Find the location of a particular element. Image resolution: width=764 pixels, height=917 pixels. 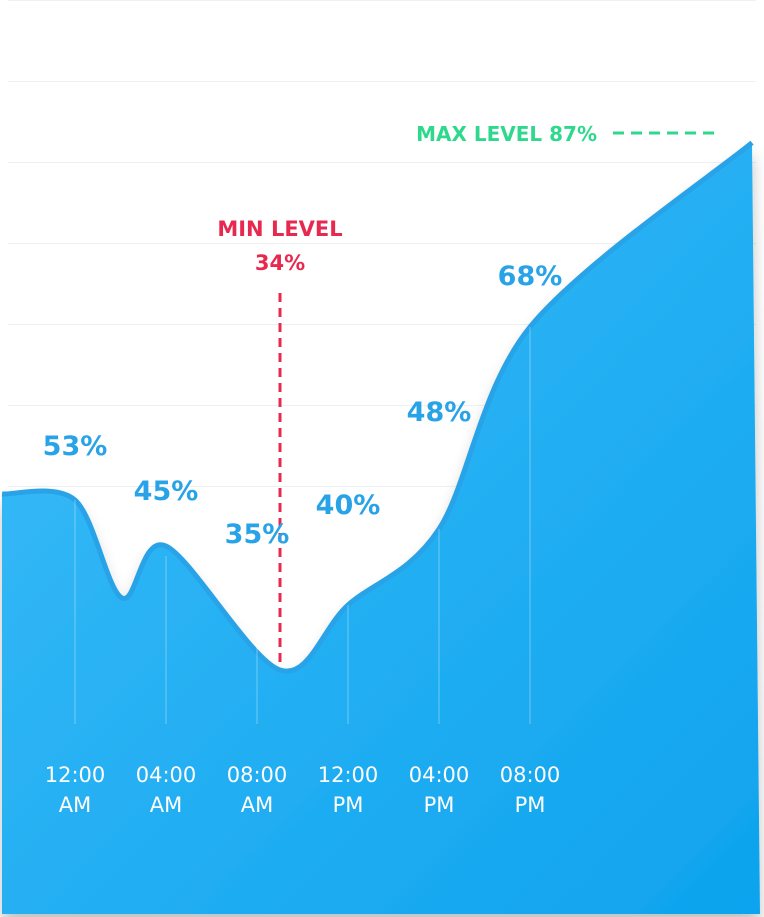

value-label: 40% is located at coordinates (348, 505).